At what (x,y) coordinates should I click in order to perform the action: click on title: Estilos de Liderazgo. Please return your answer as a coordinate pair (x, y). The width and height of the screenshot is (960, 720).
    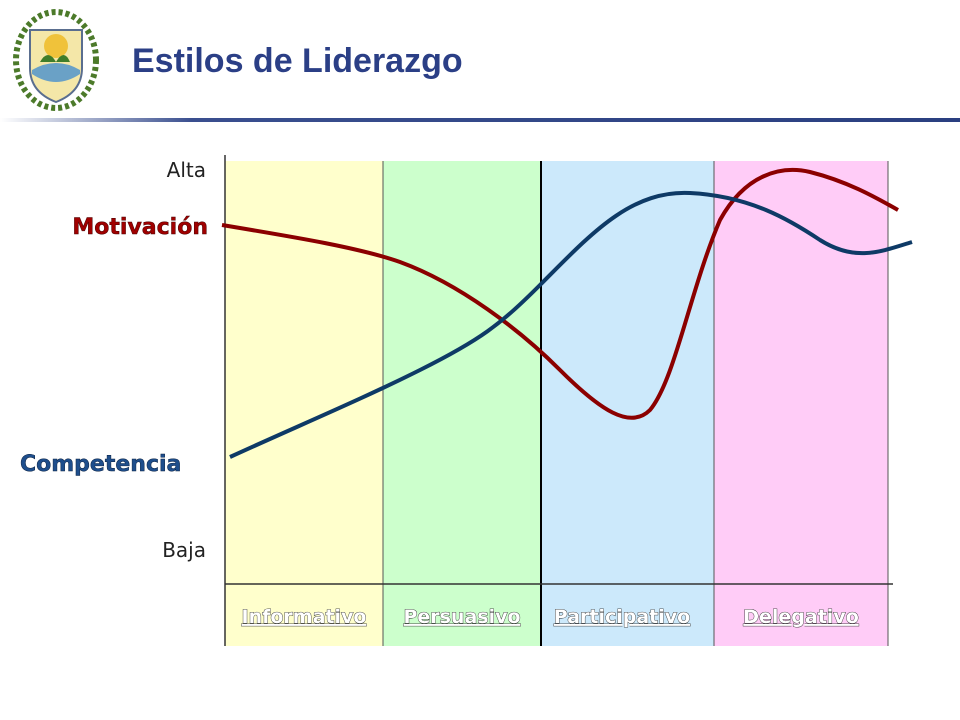
    Looking at the image, I should click on (297, 61).